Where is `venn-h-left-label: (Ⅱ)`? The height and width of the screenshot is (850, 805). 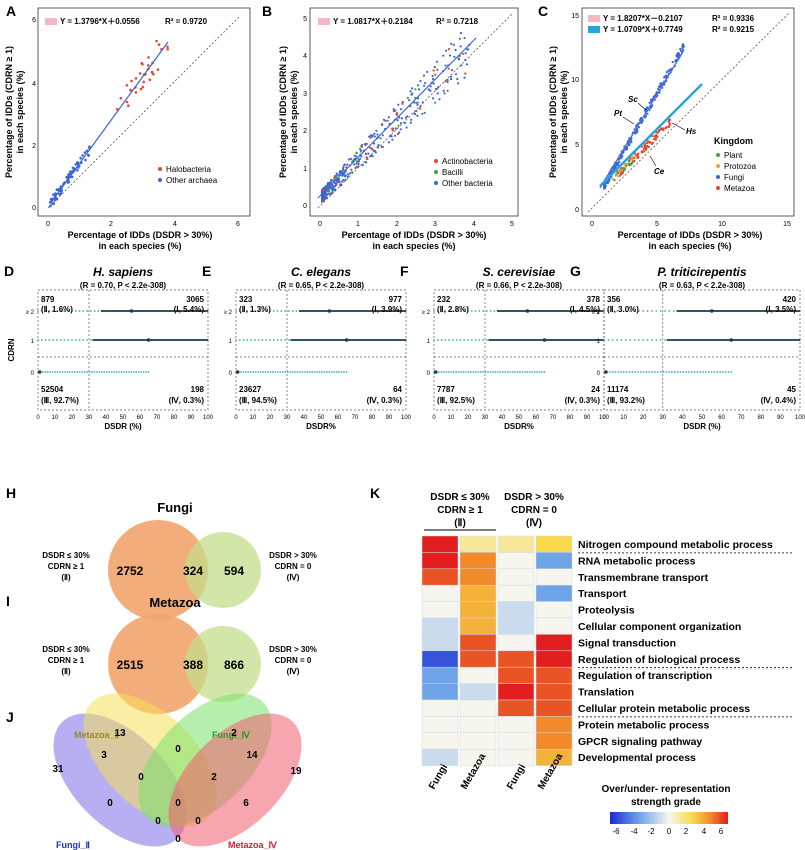
venn-h-left-label: (Ⅱ) is located at coordinates (66, 577).